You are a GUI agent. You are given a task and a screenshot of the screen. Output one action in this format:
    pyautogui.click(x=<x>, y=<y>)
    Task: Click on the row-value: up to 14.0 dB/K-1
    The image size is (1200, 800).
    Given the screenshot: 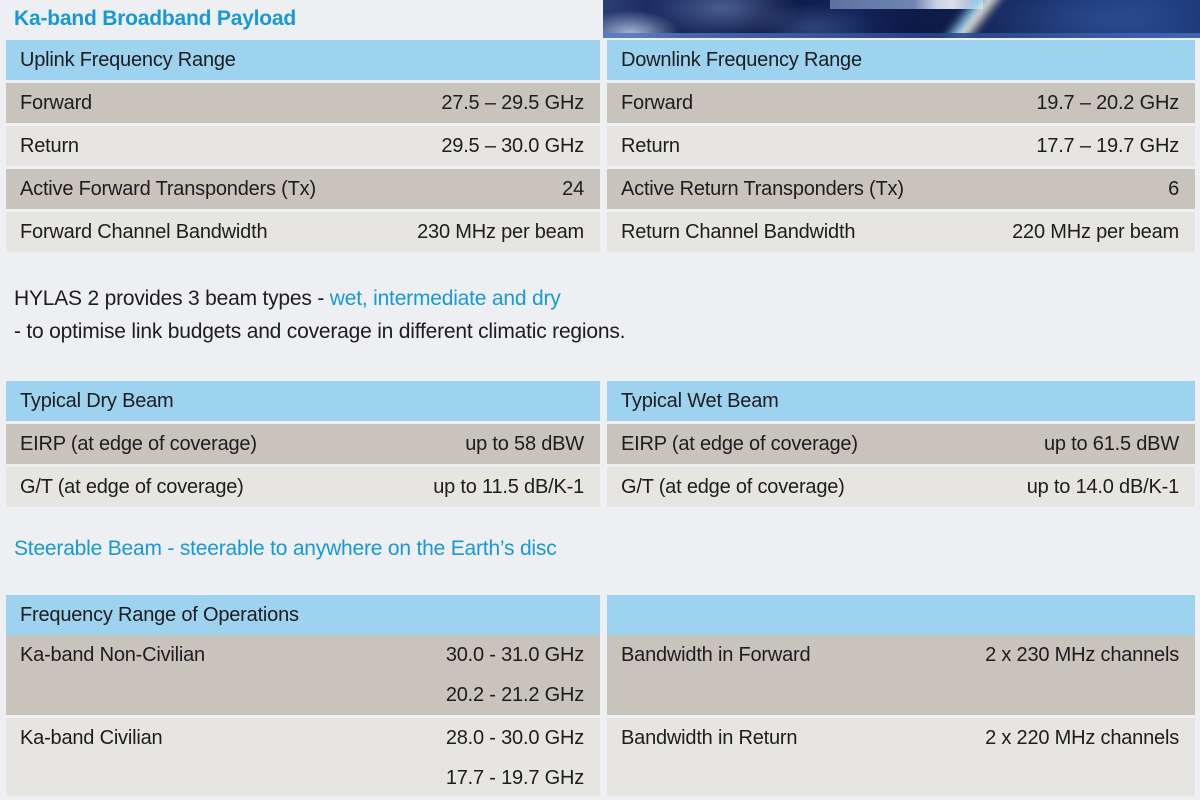 What is the action you would take?
    pyautogui.click(x=1102, y=487)
    